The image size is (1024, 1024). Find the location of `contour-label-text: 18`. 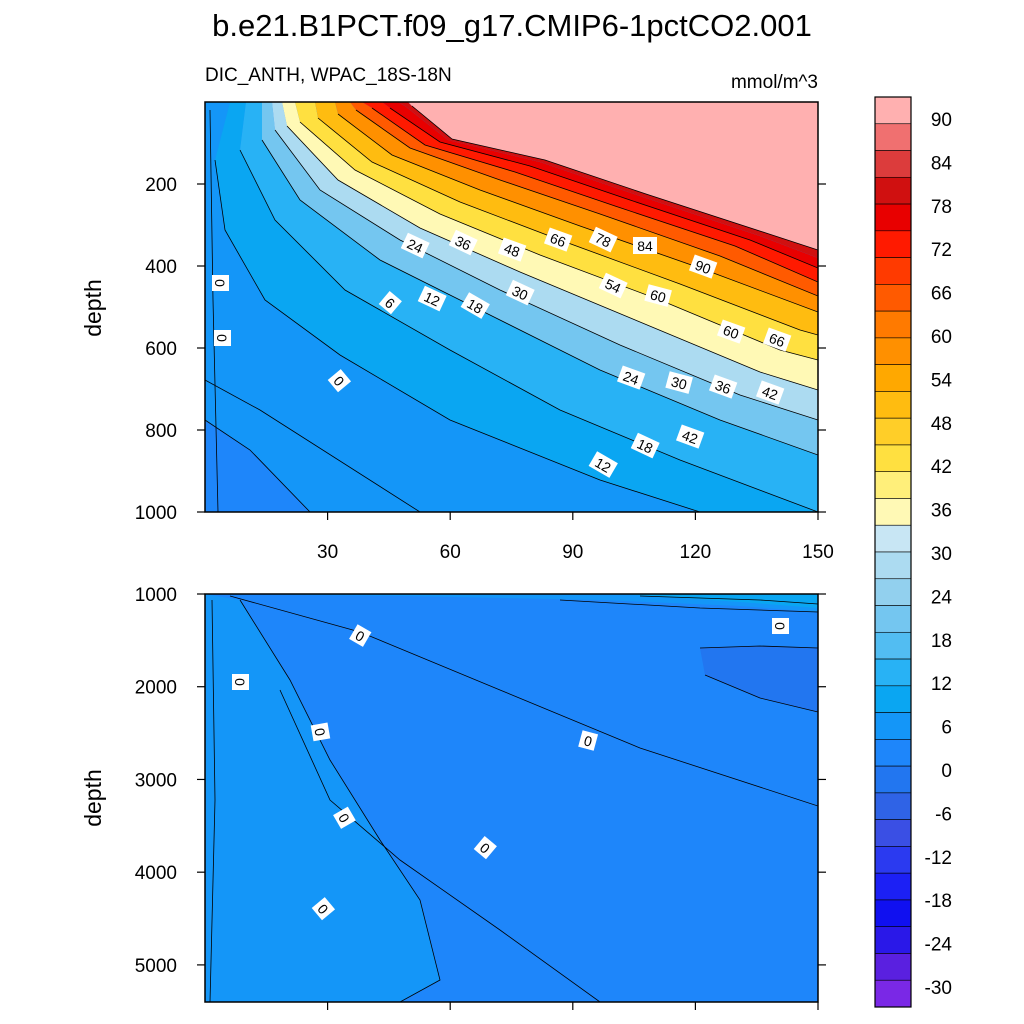

contour-label-text: 18 is located at coordinates (475, 306).